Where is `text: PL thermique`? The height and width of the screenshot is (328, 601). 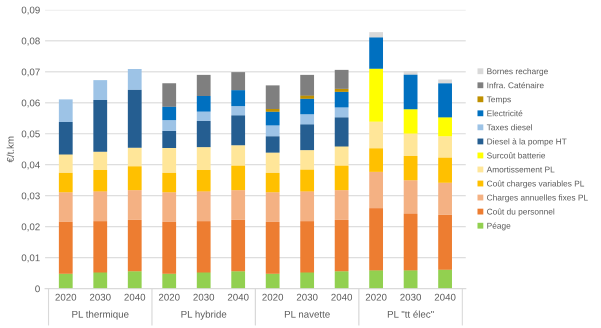 text: PL thermique is located at coordinates (100, 315).